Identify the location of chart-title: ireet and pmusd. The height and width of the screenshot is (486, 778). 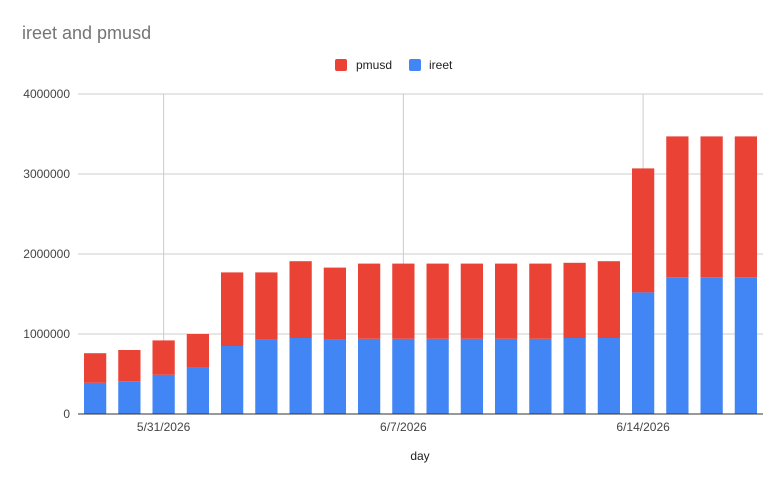
(86, 33).